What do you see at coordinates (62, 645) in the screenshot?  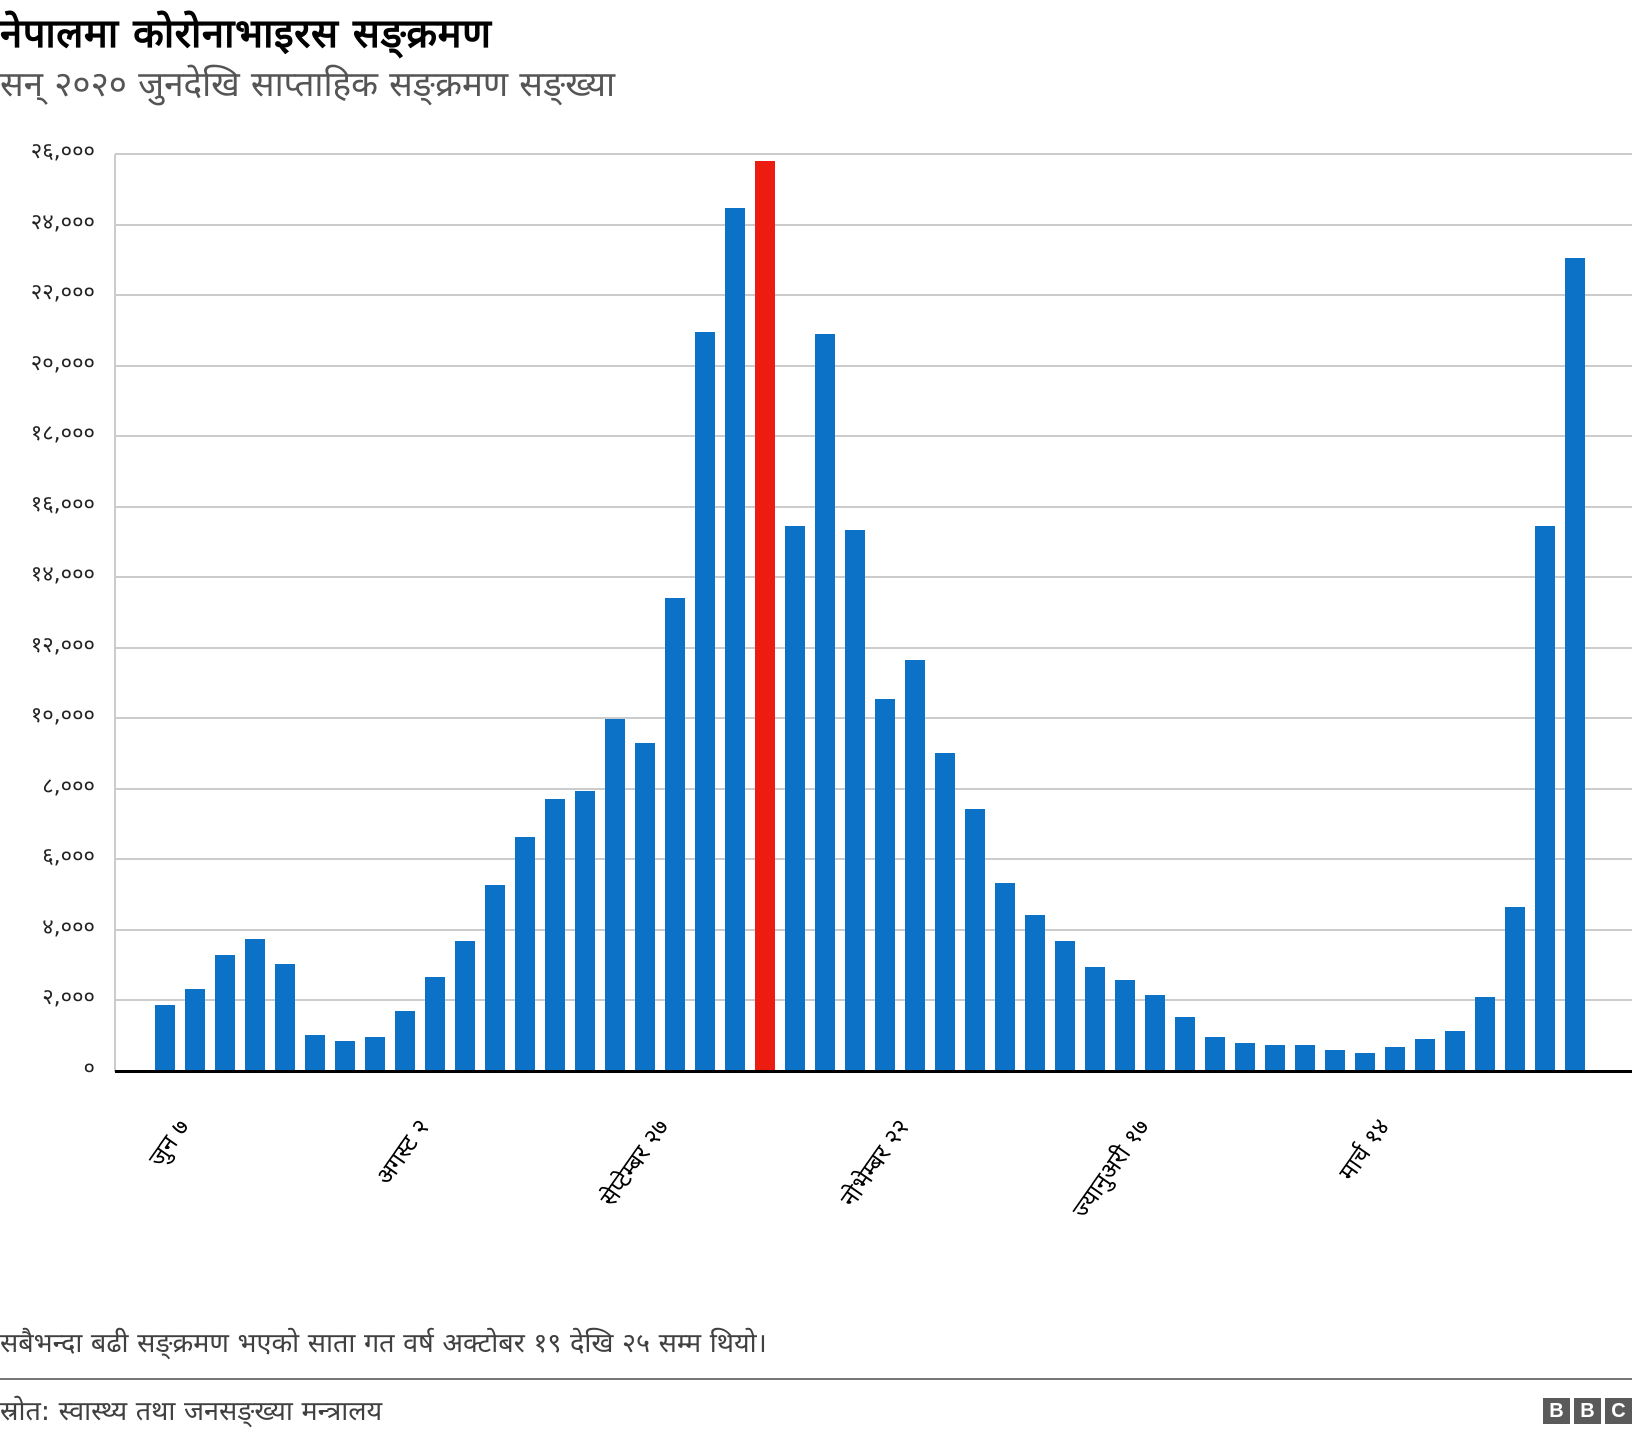 I see `y-axis-tick-label: १२,०००` at bounding box center [62, 645].